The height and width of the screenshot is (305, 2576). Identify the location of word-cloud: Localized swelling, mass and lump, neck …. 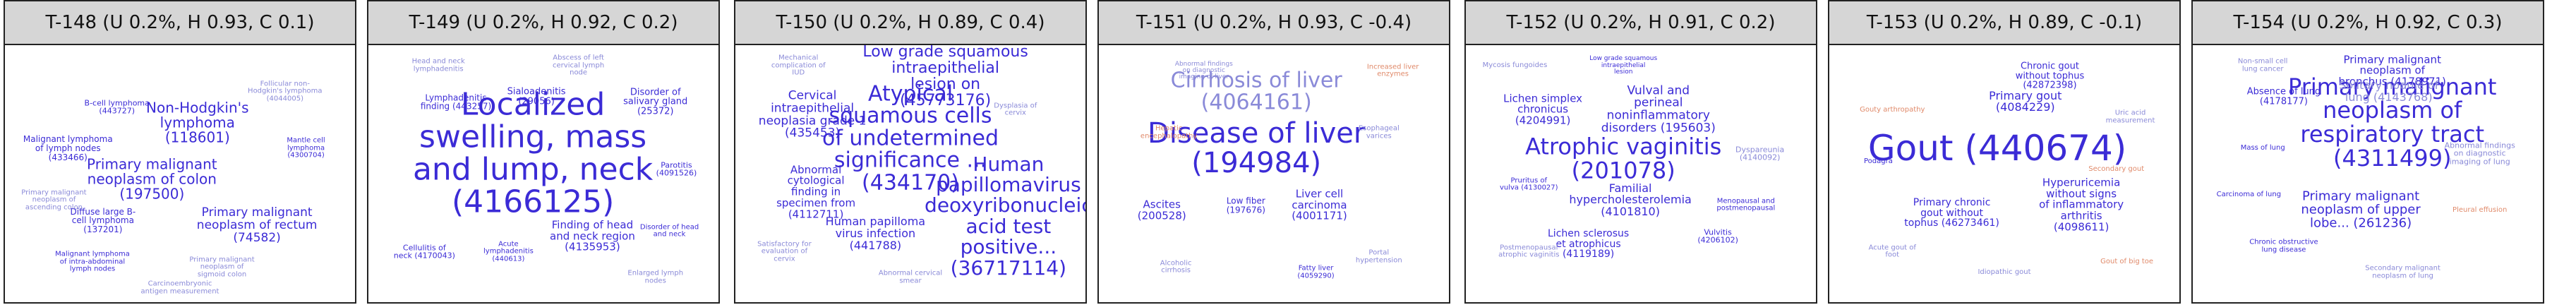
(543, 173).